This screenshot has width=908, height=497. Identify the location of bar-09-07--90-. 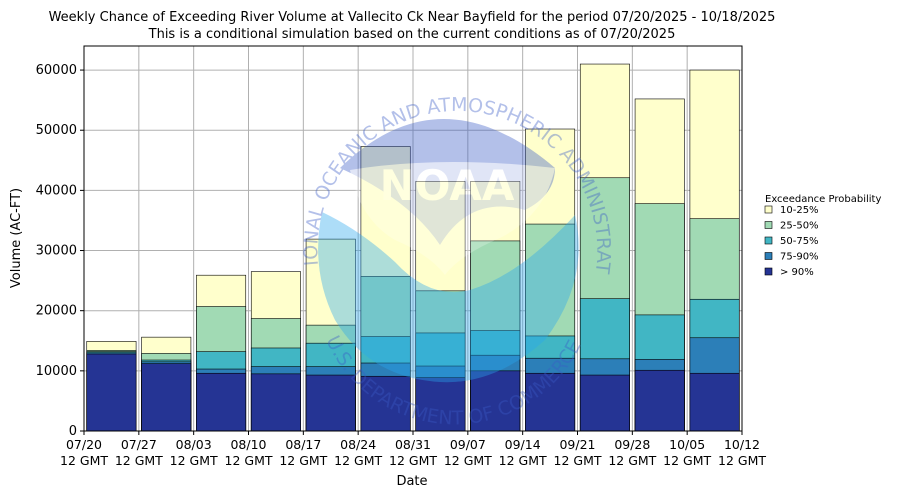
(495, 401).